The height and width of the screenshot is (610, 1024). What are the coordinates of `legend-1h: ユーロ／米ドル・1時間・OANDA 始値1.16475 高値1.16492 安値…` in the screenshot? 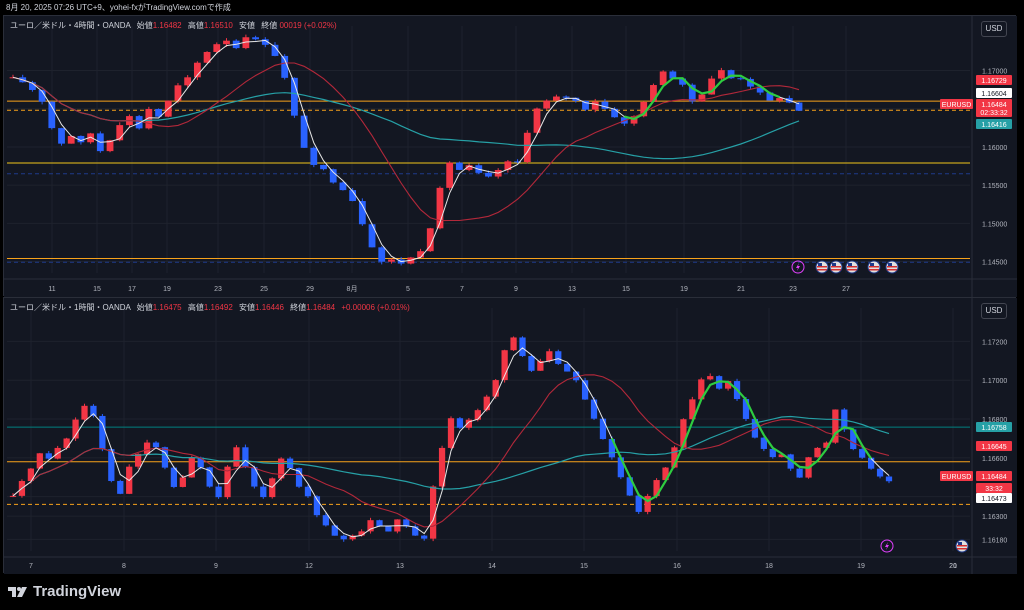 It's located at (210, 307).